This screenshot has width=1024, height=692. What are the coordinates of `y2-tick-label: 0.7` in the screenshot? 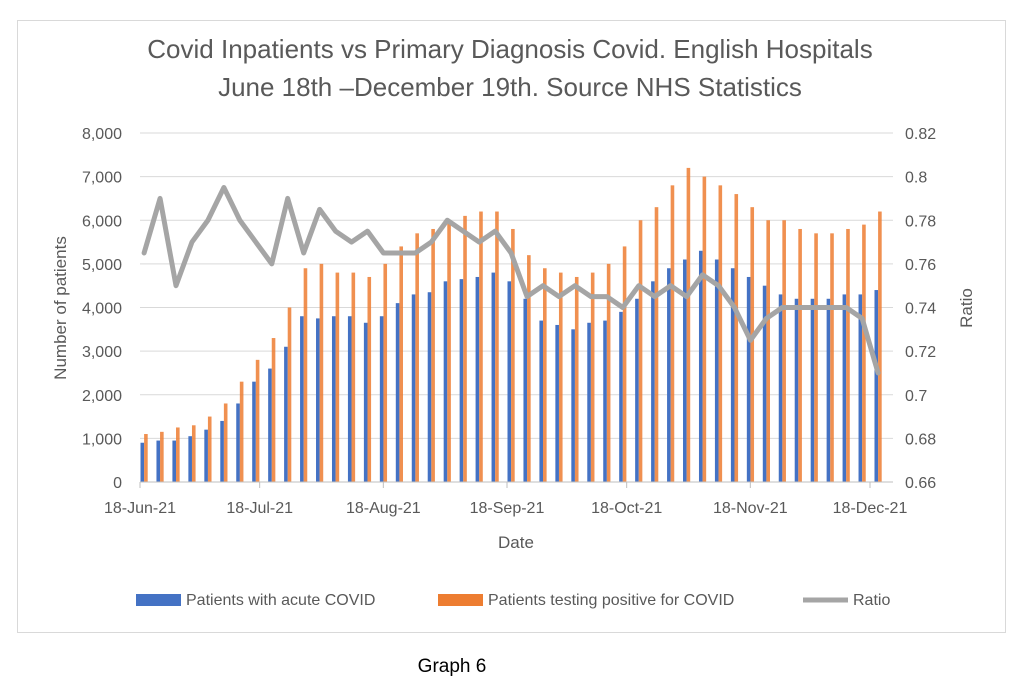 It's located at (916, 396).